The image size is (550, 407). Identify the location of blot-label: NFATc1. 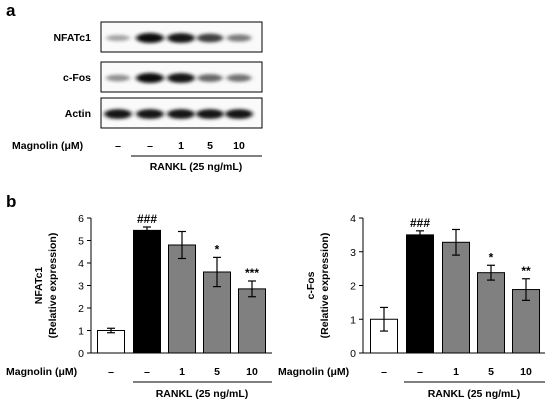
(72, 38).